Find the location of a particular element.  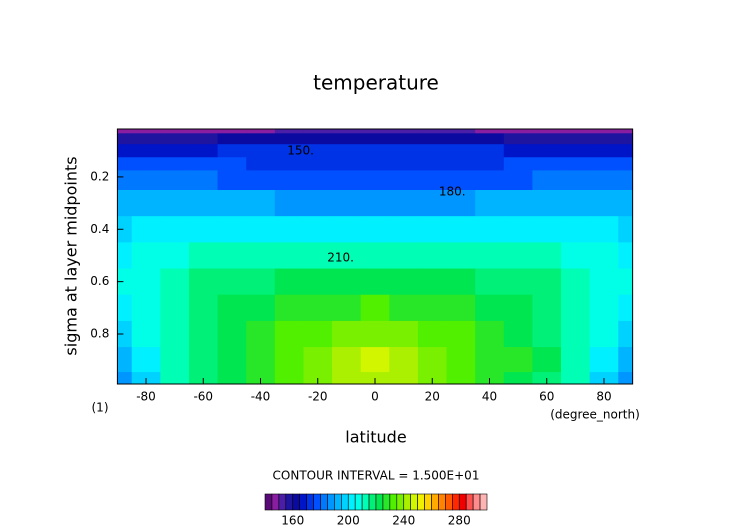

contour-label: 150. is located at coordinates (300, 150).